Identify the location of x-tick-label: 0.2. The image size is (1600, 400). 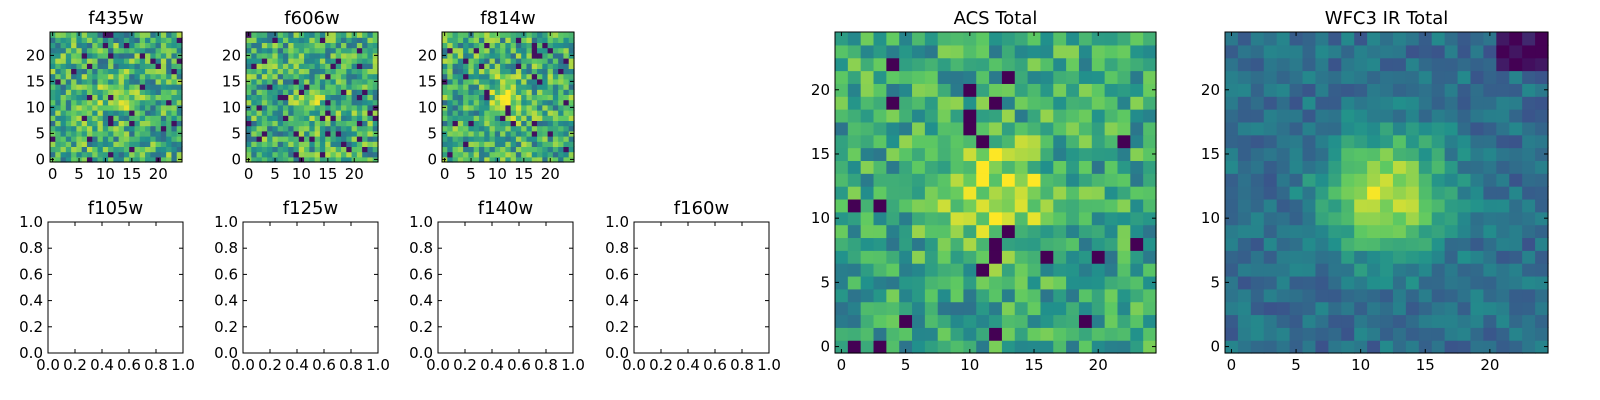
(75, 365).